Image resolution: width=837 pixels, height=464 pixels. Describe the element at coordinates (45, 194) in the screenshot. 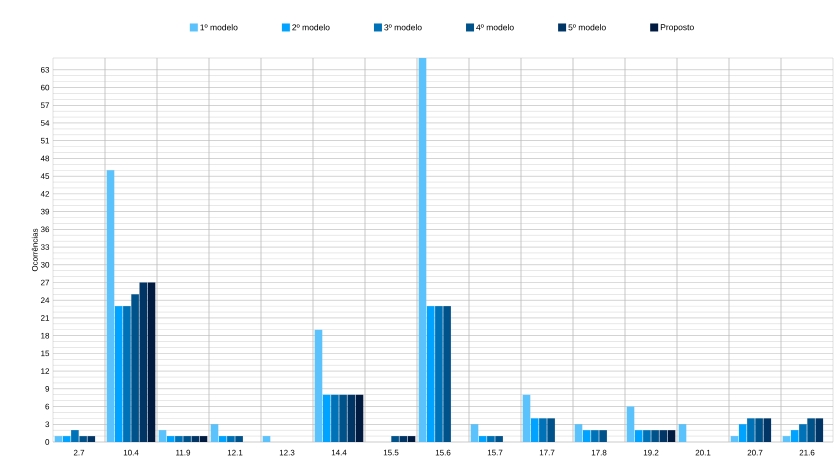

I see `y-tick-label: 42` at that location.